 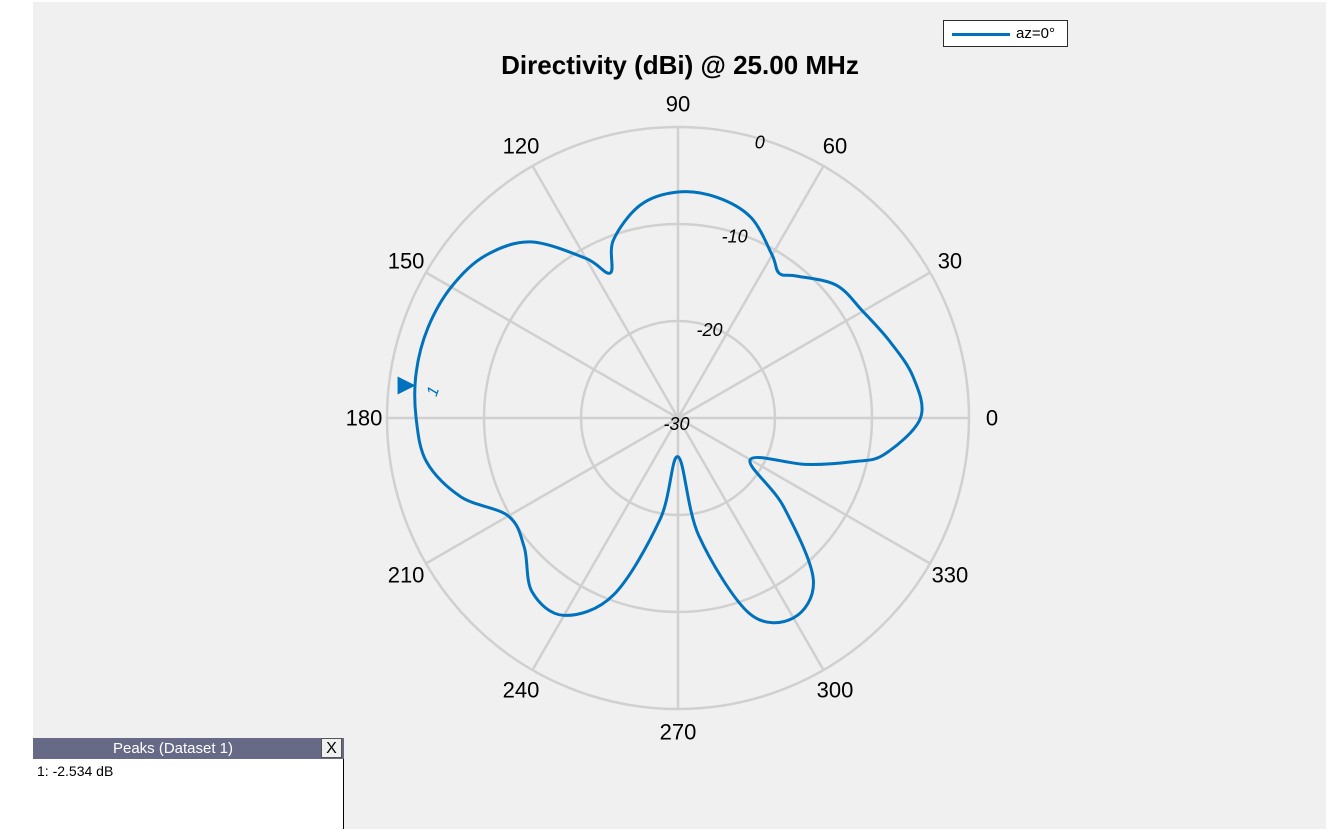 I want to click on peak-markers: 1, so click(x=420, y=387).